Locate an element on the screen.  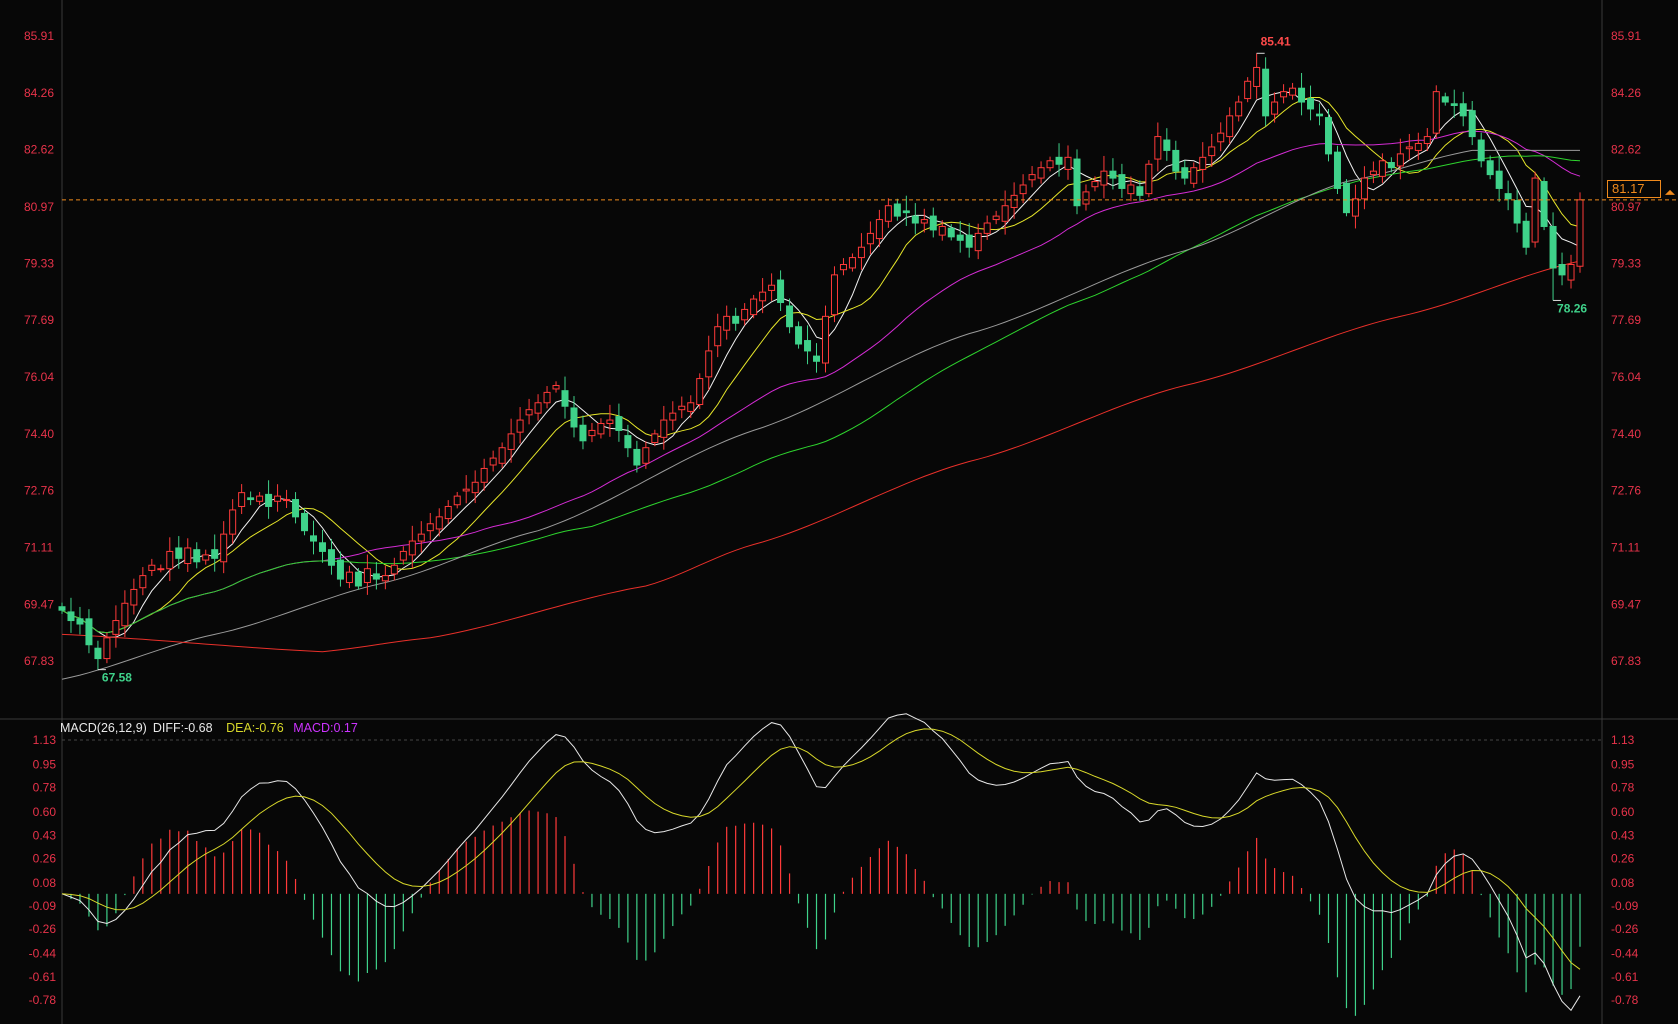
macd-tick-right: 0.26 is located at coordinates (1623, 858).